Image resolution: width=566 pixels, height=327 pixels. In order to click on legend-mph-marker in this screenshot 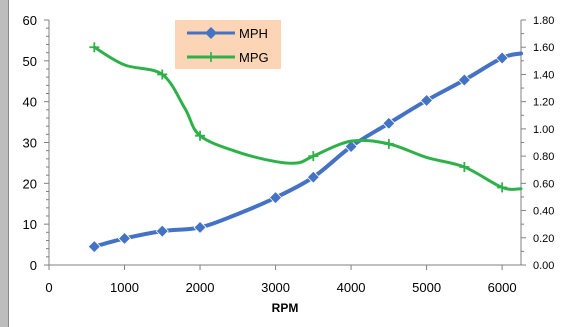, I will do `click(211, 33)`.